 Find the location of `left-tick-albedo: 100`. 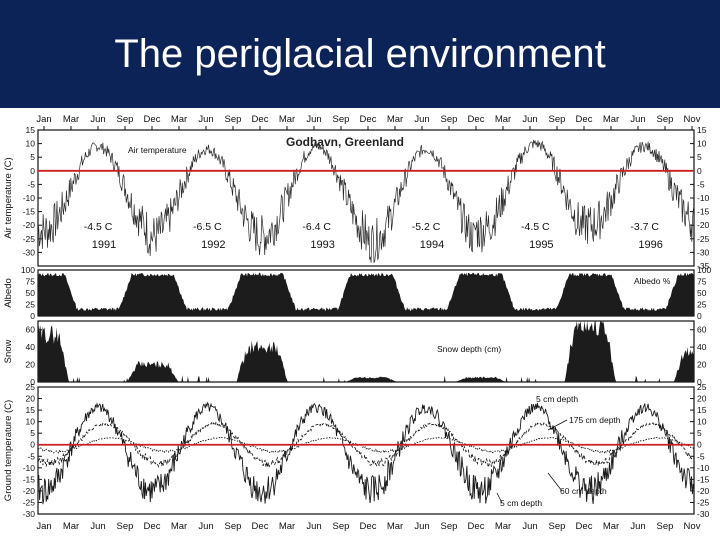

left-tick-albedo: 100 is located at coordinates (28, 270).